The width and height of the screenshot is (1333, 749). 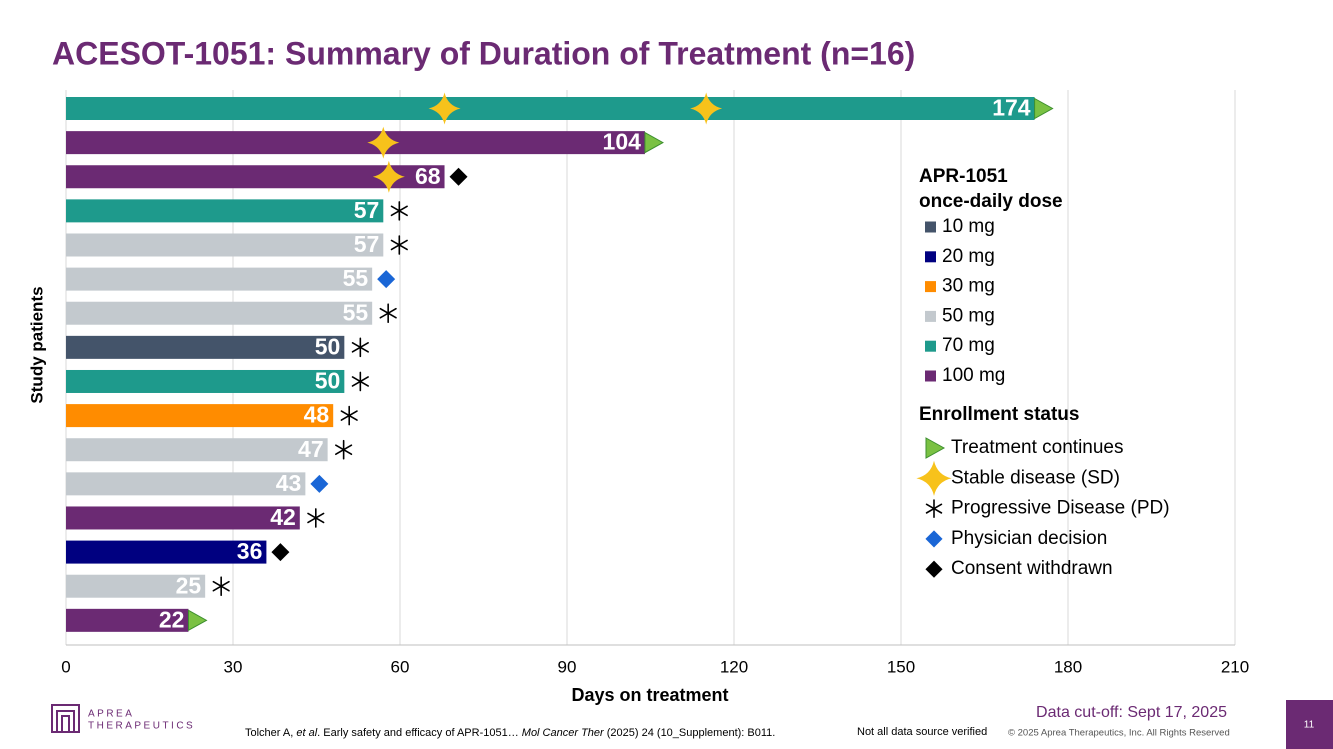 What do you see at coordinates (283, 517) in the screenshot?
I see `value-label: 42` at bounding box center [283, 517].